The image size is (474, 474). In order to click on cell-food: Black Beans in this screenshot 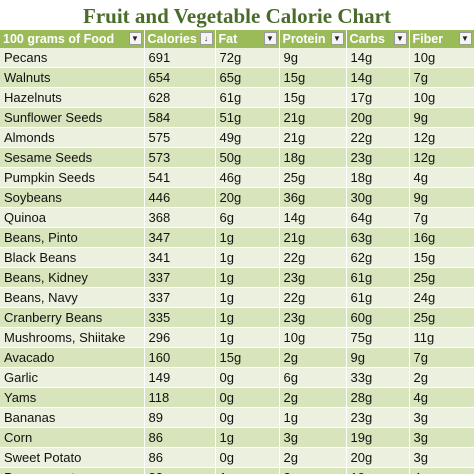, I will do `click(72, 257)`.